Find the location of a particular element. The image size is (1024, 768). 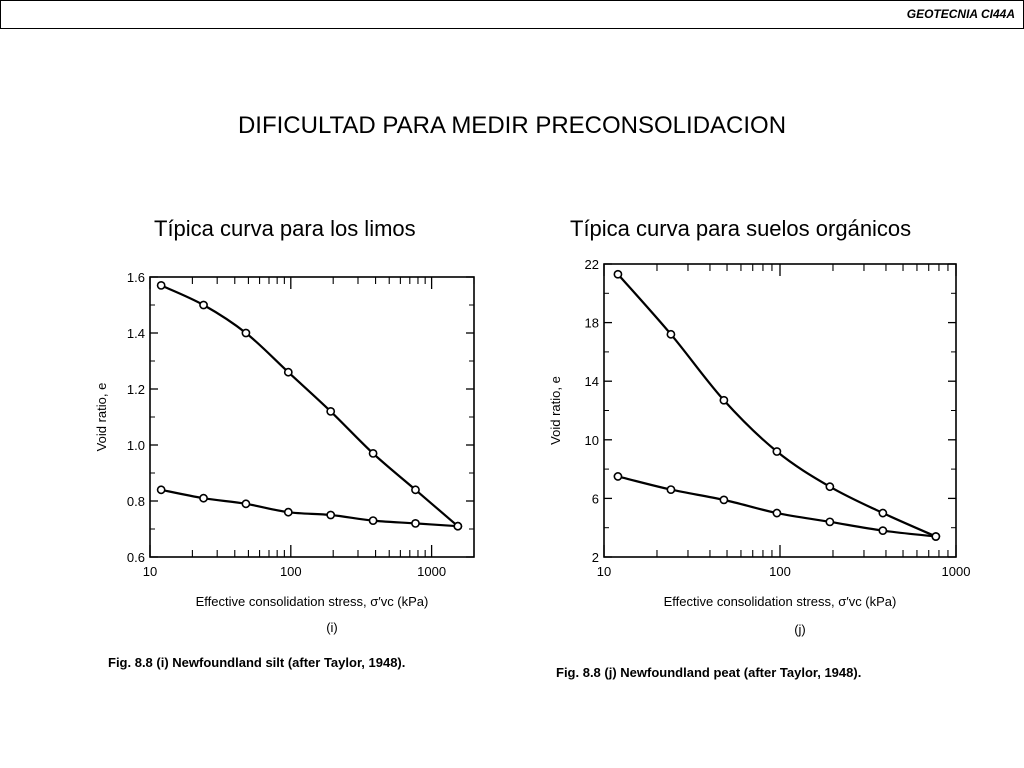

series-line-loading is located at coordinates (777, 405).